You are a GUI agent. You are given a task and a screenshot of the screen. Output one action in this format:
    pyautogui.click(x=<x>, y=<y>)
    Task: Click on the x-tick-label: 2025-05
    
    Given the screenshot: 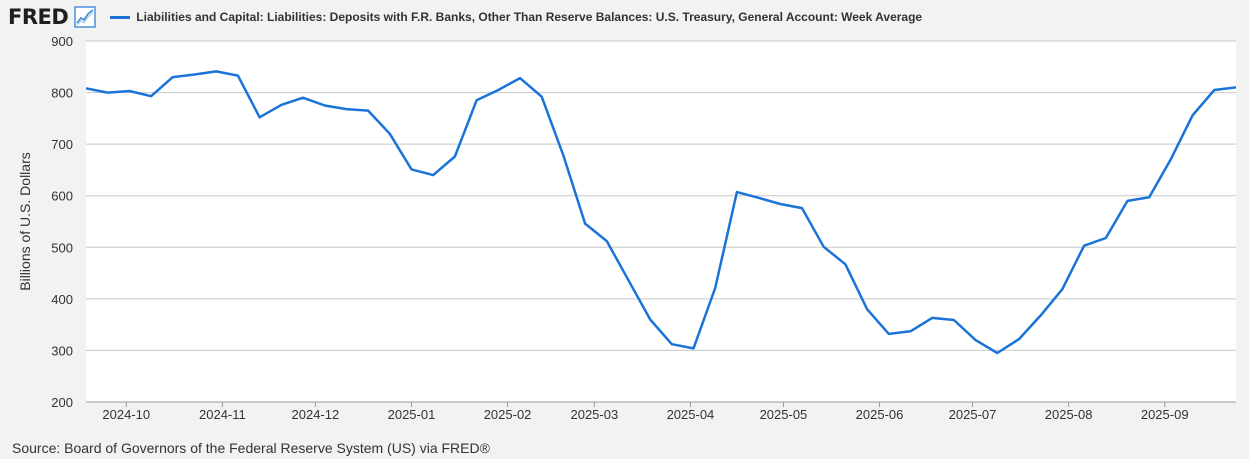 What is the action you would take?
    pyautogui.click(x=784, y=414)
    